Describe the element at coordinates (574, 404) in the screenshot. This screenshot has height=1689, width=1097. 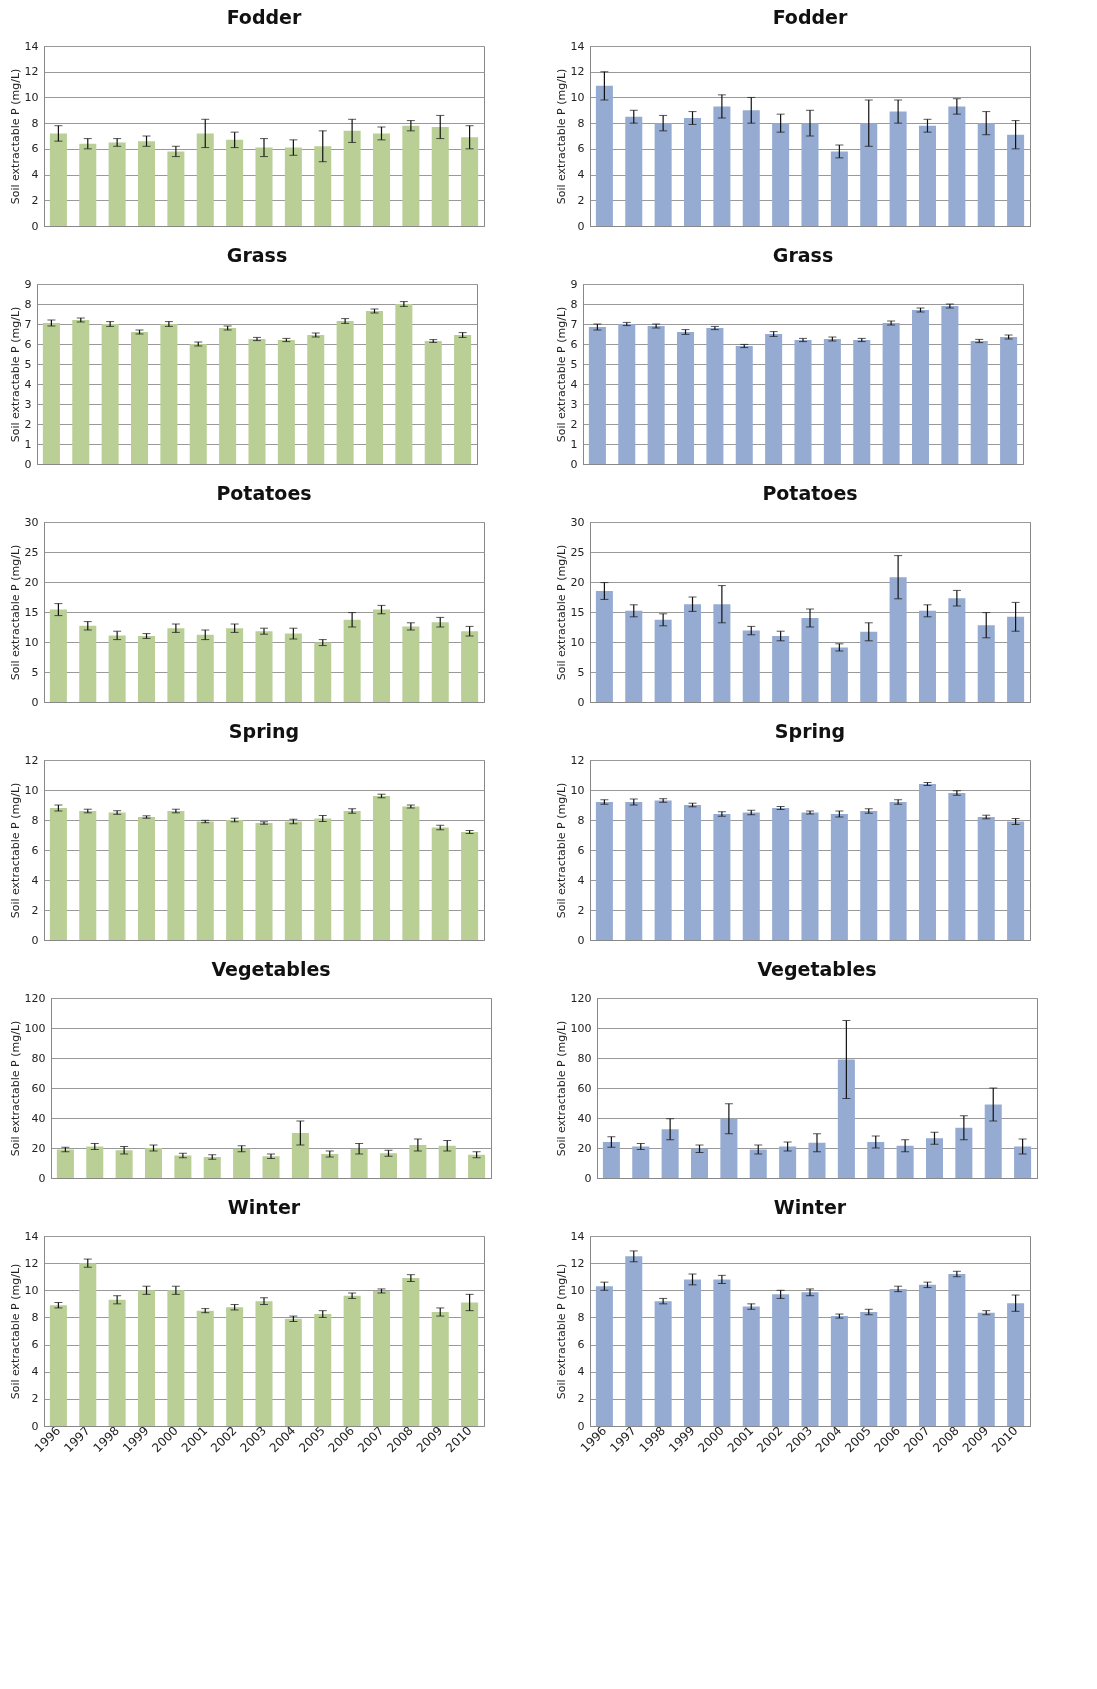
I see `y-tick-label: 3` at that location.